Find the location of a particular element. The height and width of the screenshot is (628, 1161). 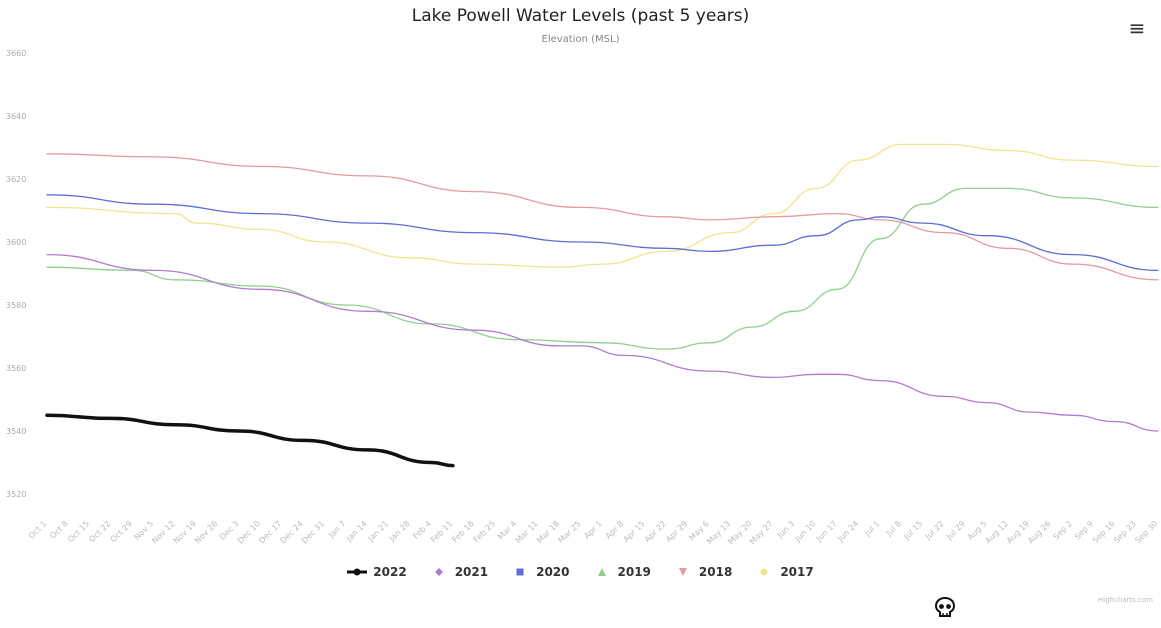

x-tick-label: Apr 29 is located at coordinates (676, 531).